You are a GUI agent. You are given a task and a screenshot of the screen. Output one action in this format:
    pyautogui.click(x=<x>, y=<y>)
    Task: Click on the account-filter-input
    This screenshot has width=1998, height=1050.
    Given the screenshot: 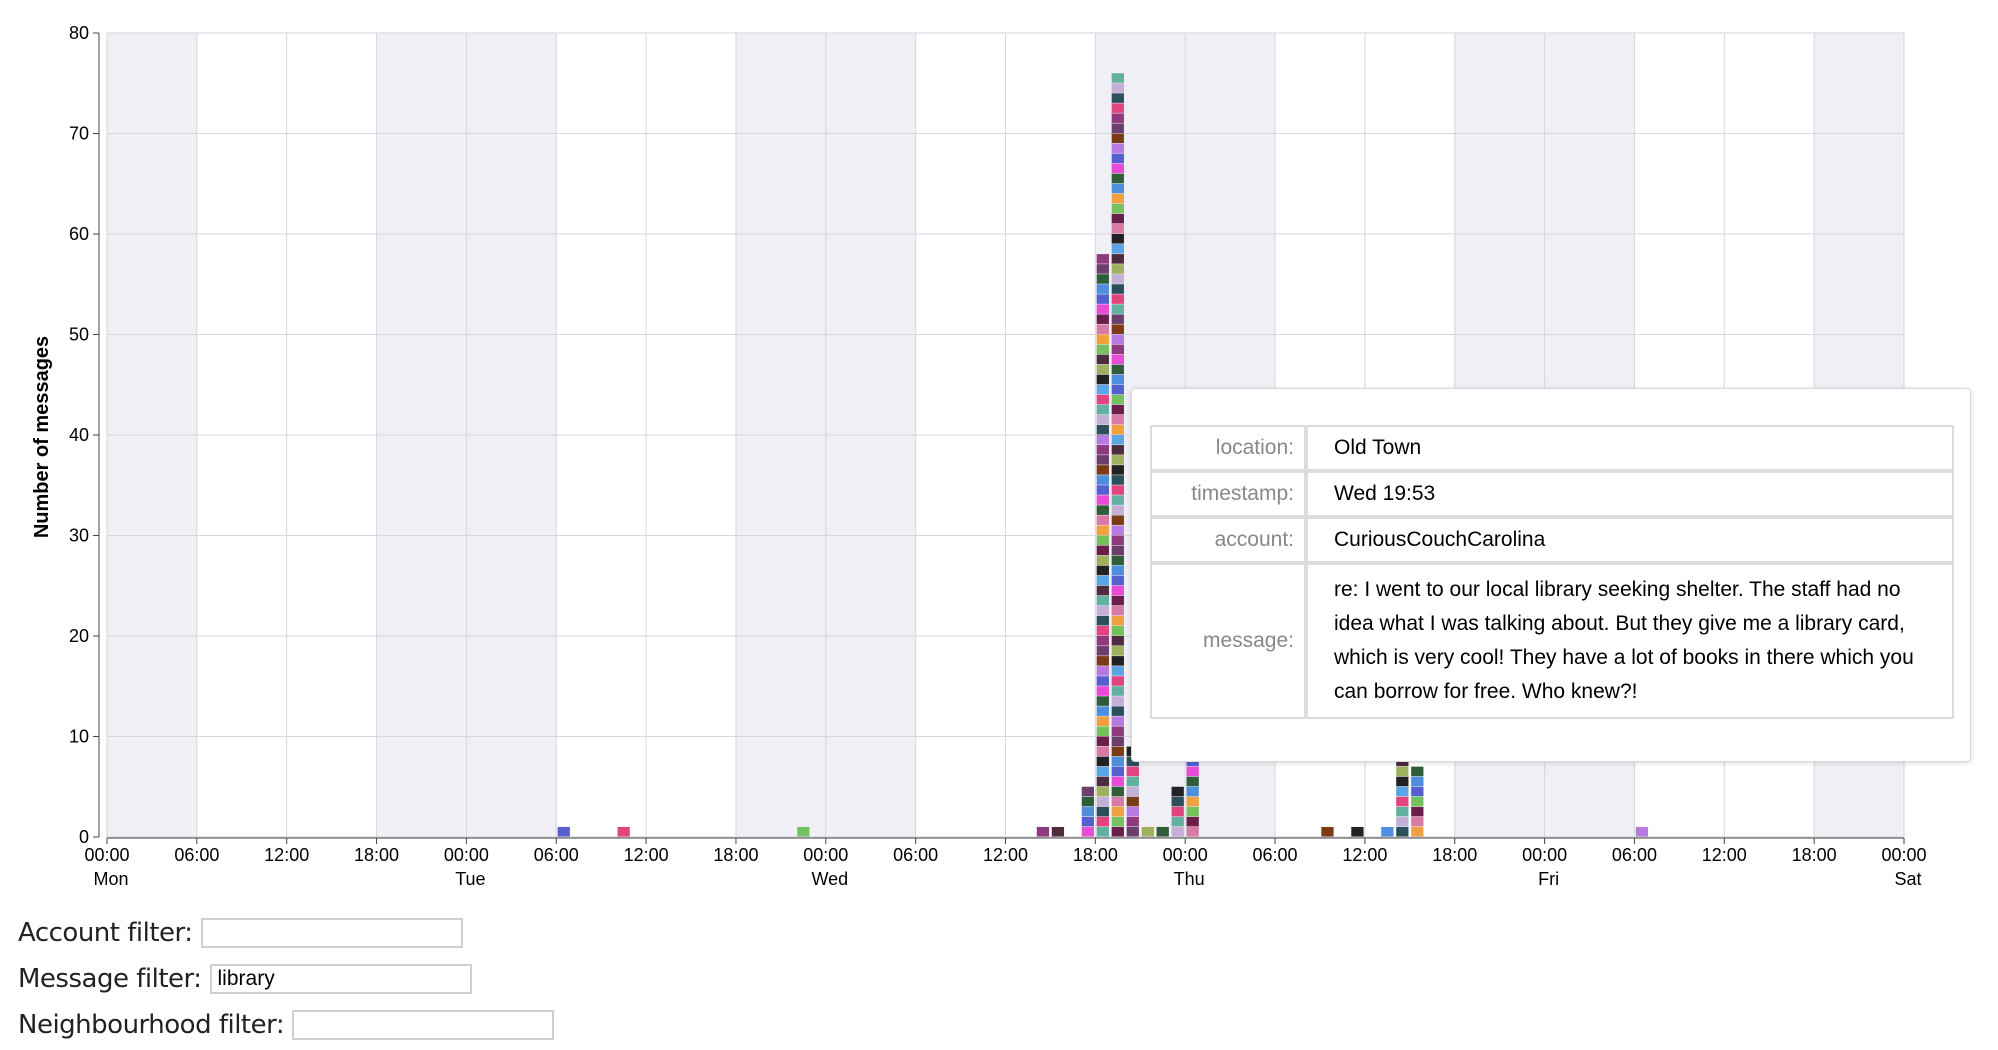 What is the action you would take?
    pyautogui.click(x=331, y=933)
    